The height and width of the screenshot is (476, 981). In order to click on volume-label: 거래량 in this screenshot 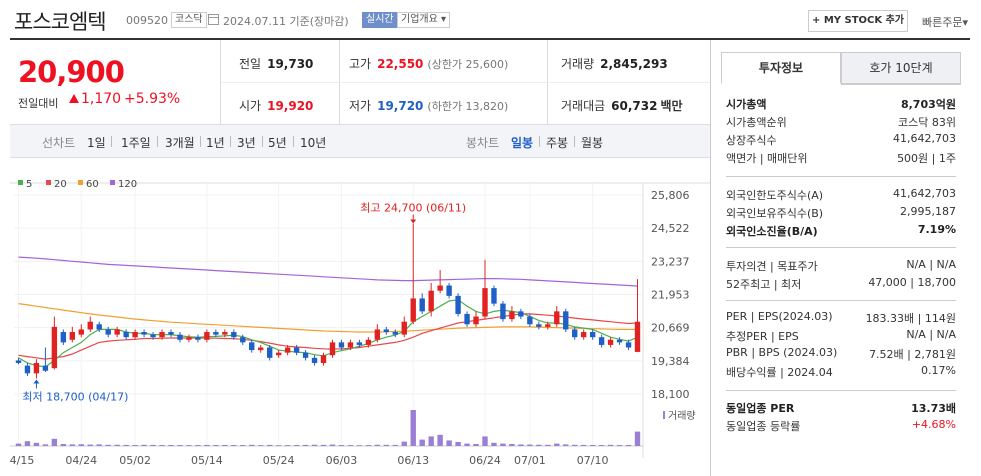, I will do `click(682, 416)`.